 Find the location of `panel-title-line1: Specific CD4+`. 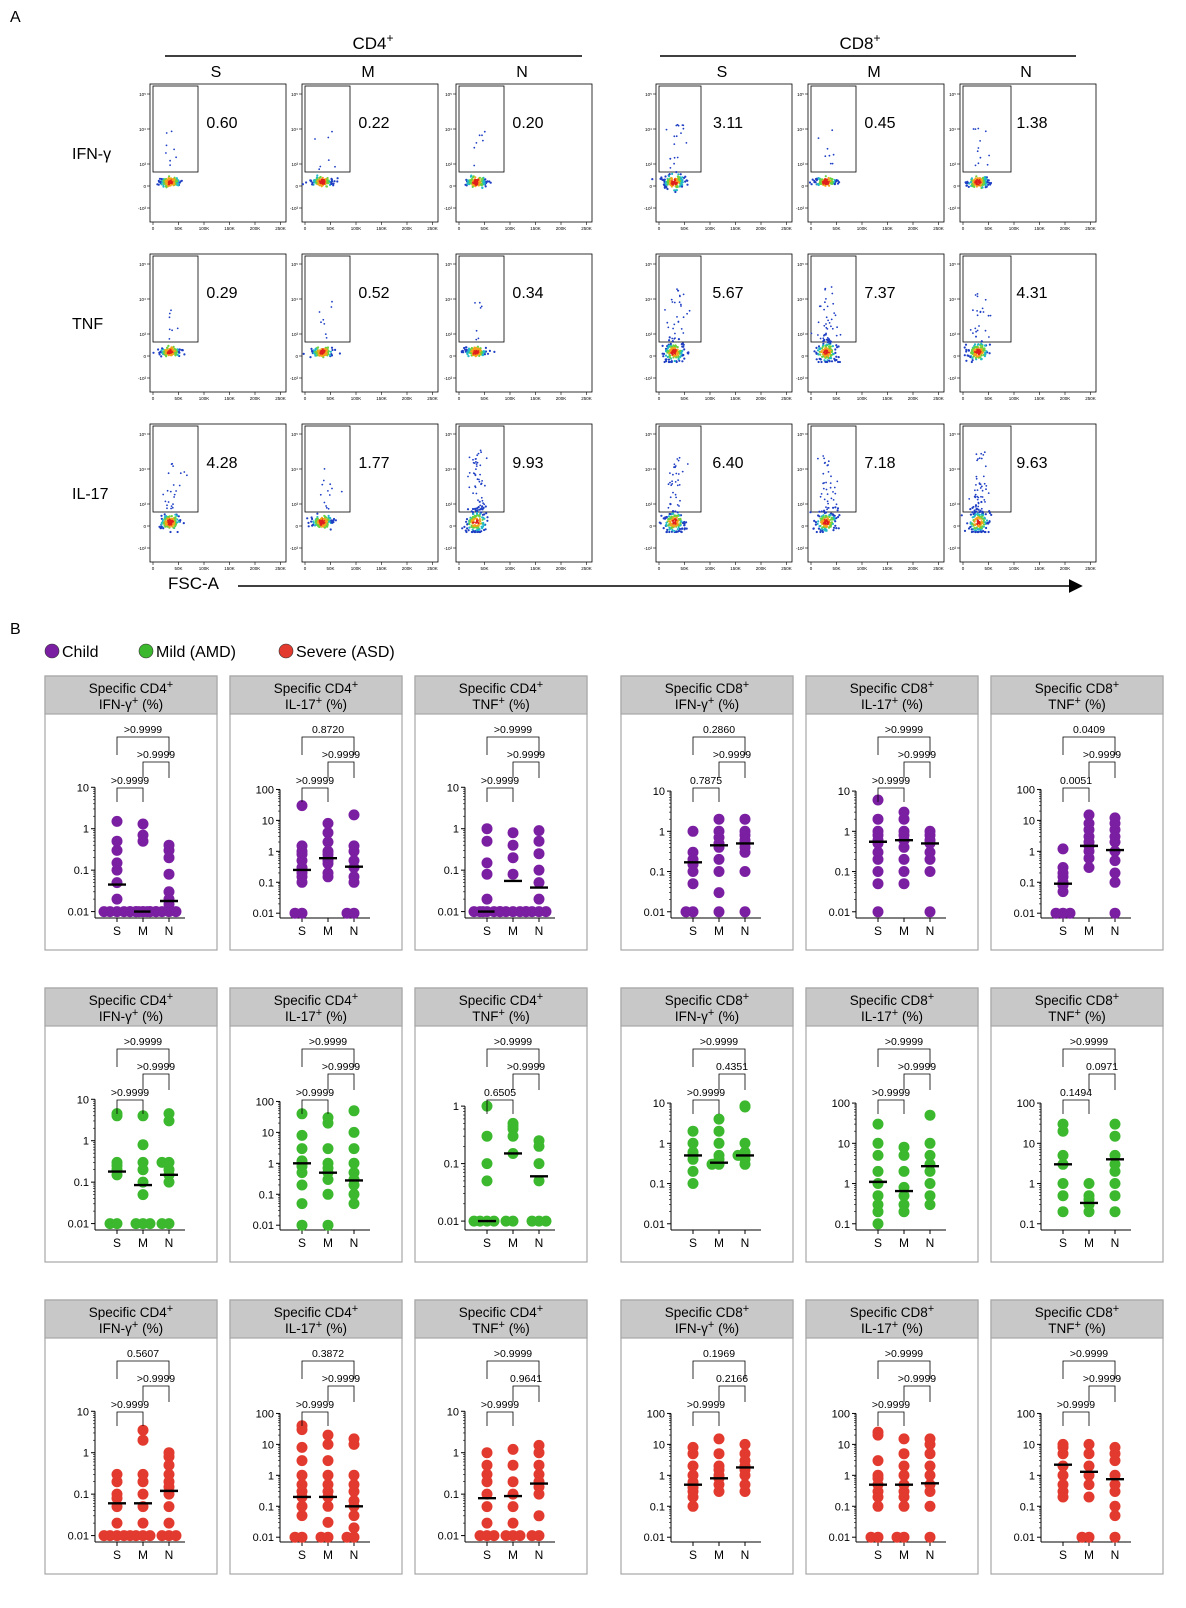

panel-title-line1: Specific CD4+ is located at coordinates (316, 687).